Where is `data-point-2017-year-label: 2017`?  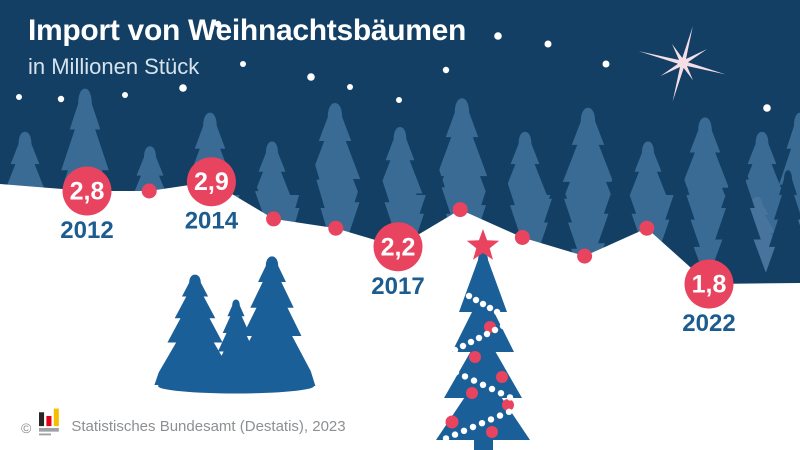
data-point-2017-year-label: 2017 is located at coordinates (397, 286).